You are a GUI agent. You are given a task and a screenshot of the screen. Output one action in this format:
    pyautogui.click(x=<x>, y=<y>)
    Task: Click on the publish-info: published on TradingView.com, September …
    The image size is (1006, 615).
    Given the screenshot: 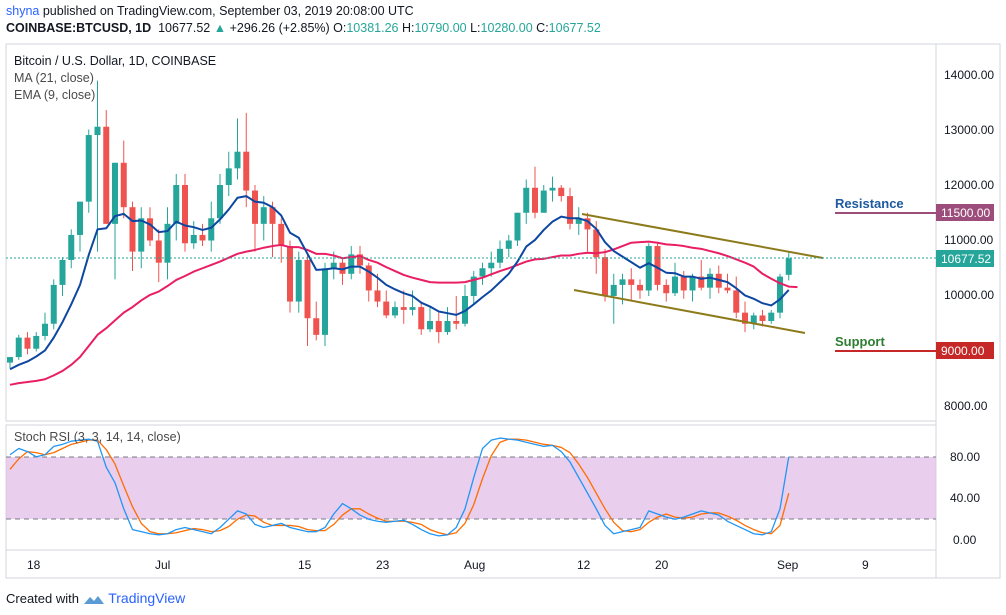 What is the action you would take?
    pyautogui.click(x=228, y=11)
    